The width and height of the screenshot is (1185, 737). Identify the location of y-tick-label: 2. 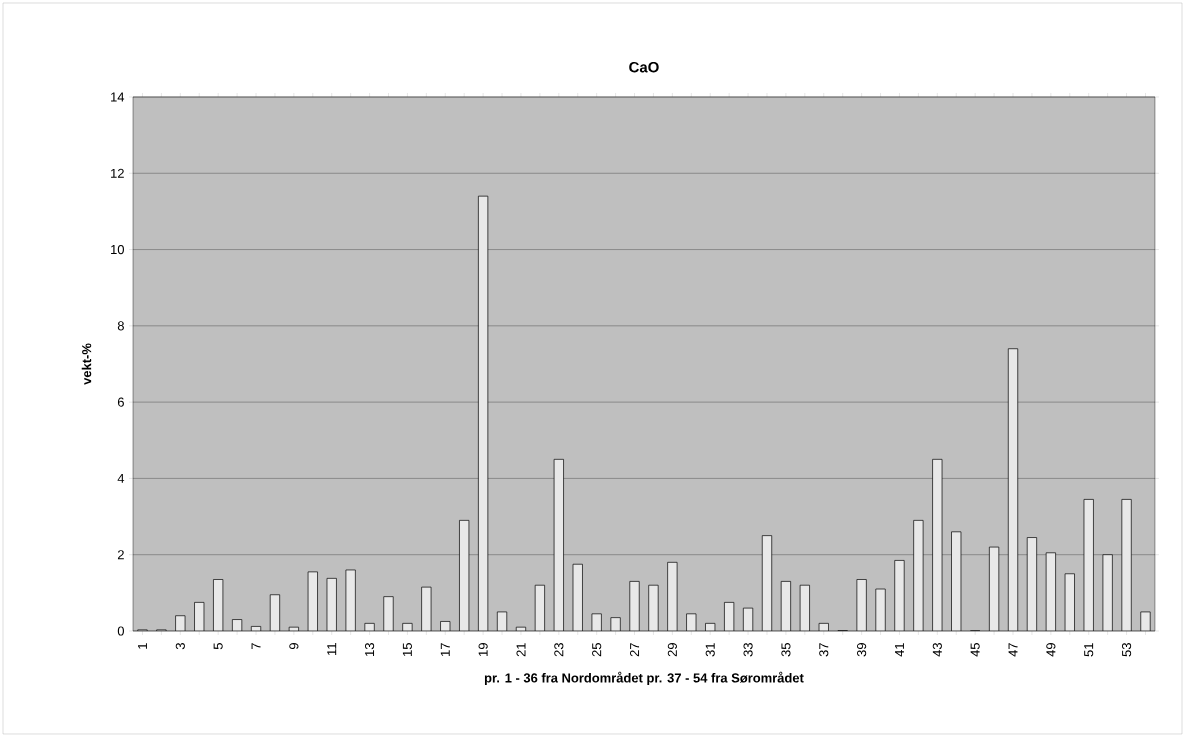
(120, 555).